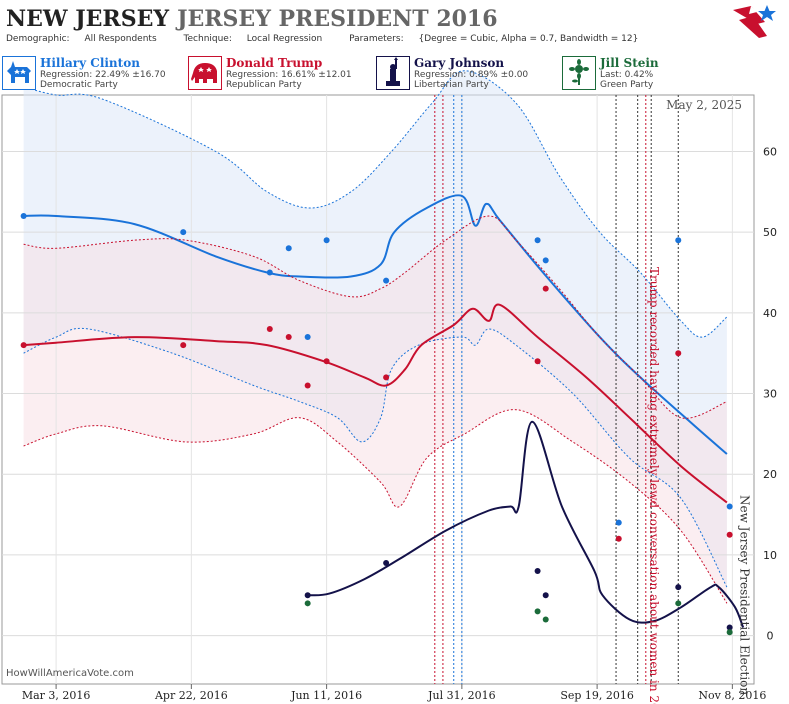  I want to click on sunflower-icon, so click(579, 73).